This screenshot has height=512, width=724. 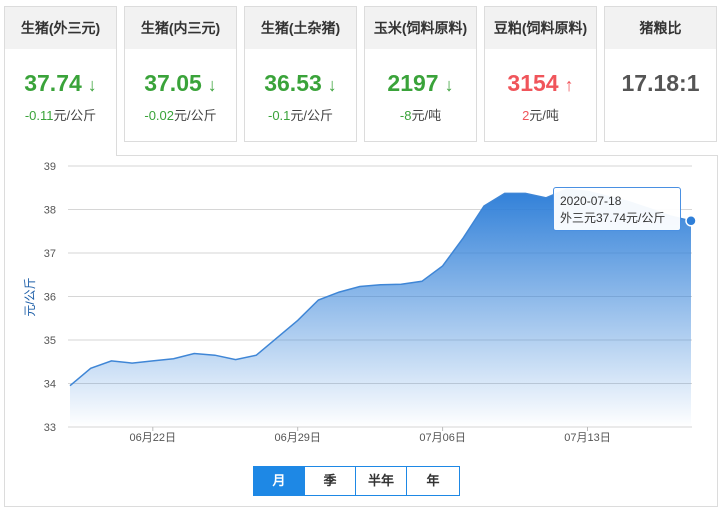 I want to click on x-tick-label: 07月13日, so click(x=587, y=438).